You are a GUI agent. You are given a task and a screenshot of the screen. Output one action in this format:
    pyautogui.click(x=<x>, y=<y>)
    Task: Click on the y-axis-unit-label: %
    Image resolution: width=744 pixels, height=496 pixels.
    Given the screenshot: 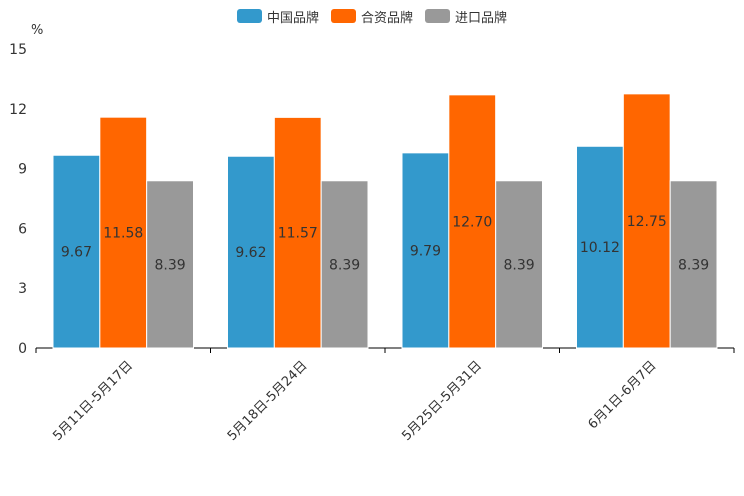 What is the action you would take?
    pyautogui.click(x=37, y=30)
    